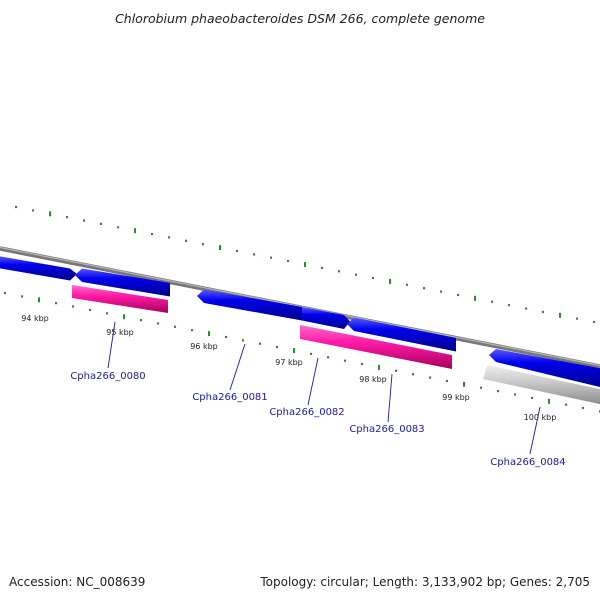  I want to click on scale-label: 94 kbp, so click(35, 318).